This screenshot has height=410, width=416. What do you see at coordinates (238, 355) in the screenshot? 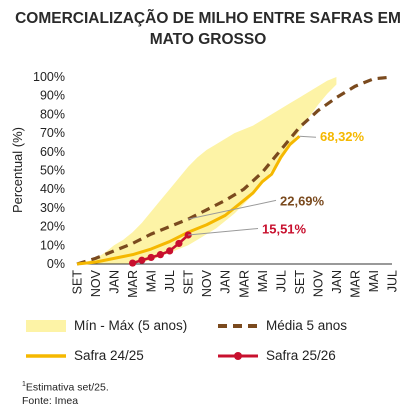
I see `legend-safra2526-swatch` at bounding box center [238, 355].